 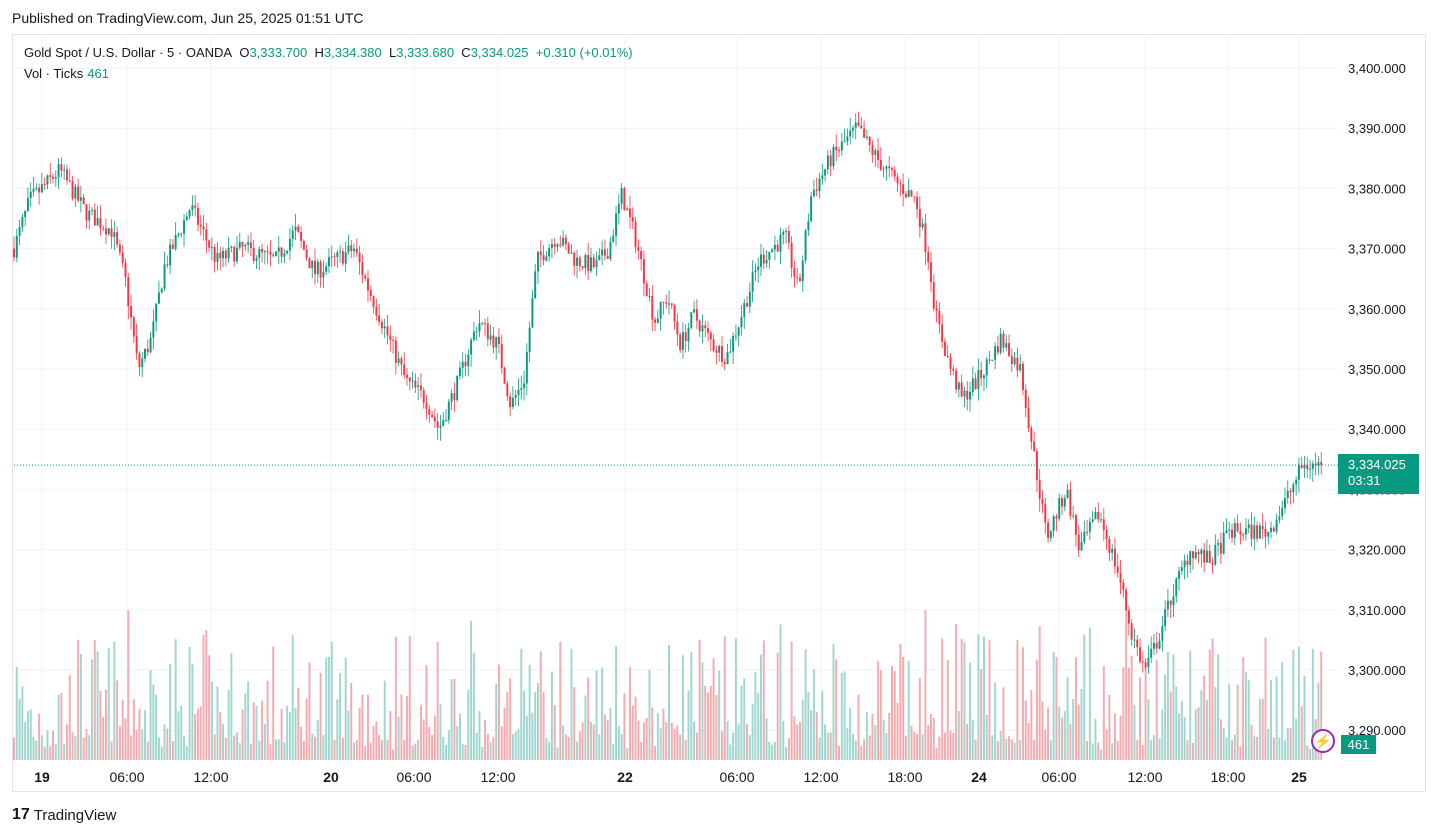 I want to click on volume-legend: Vol · Ticks 461, so click(x=66, y=73).